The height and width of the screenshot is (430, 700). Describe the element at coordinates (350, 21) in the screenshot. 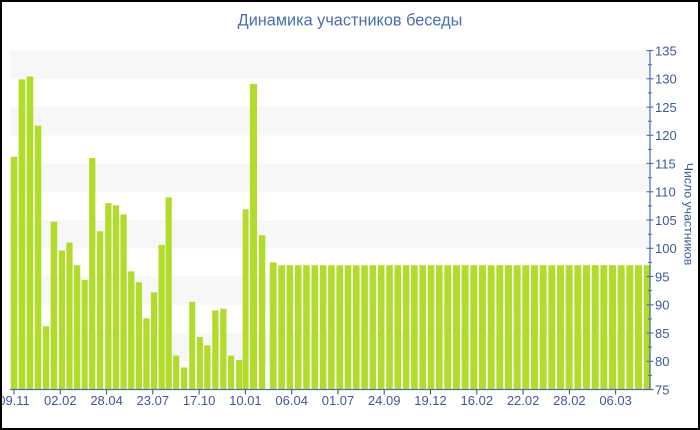

I see `svg-text: Динамика участников беседы` at that location.